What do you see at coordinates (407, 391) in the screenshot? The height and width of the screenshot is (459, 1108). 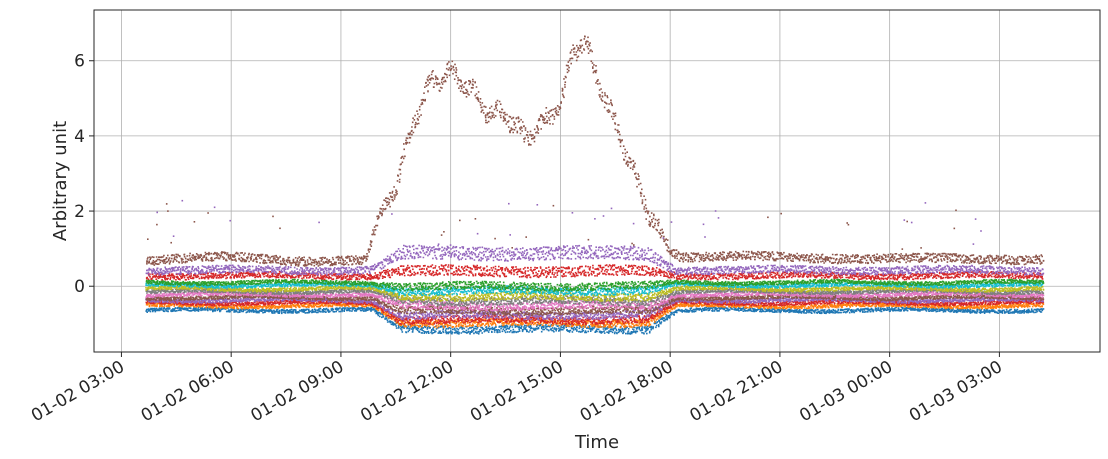 I see `x-tick-label: 01-02 12:00` at bounding box center [407, 391].